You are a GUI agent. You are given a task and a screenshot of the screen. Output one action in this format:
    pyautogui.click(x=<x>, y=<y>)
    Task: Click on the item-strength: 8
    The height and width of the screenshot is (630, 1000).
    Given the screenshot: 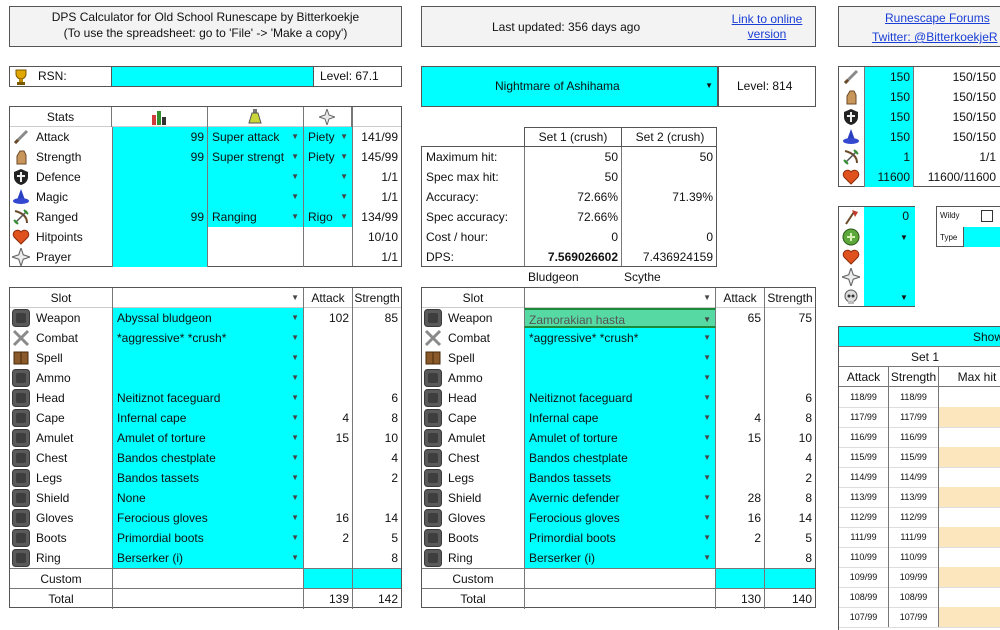 What is the action you would take?
    pyautogui.click(x=808, y=558)
    